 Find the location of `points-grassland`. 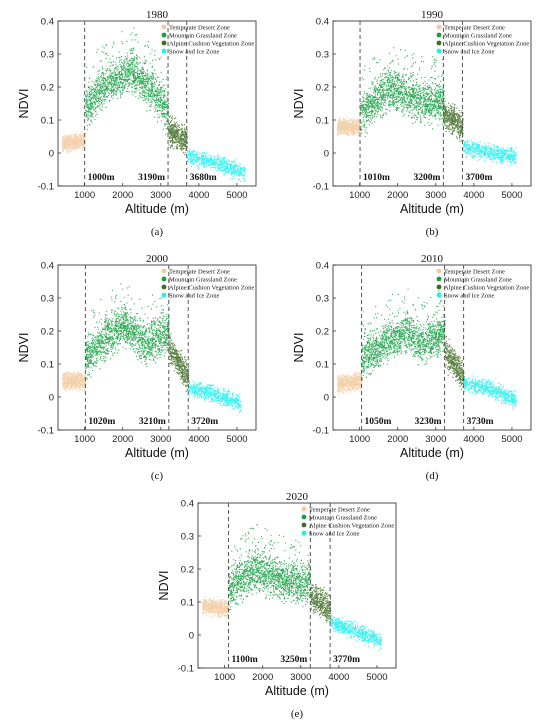

points-grassland is located at coordinates (270, 567).